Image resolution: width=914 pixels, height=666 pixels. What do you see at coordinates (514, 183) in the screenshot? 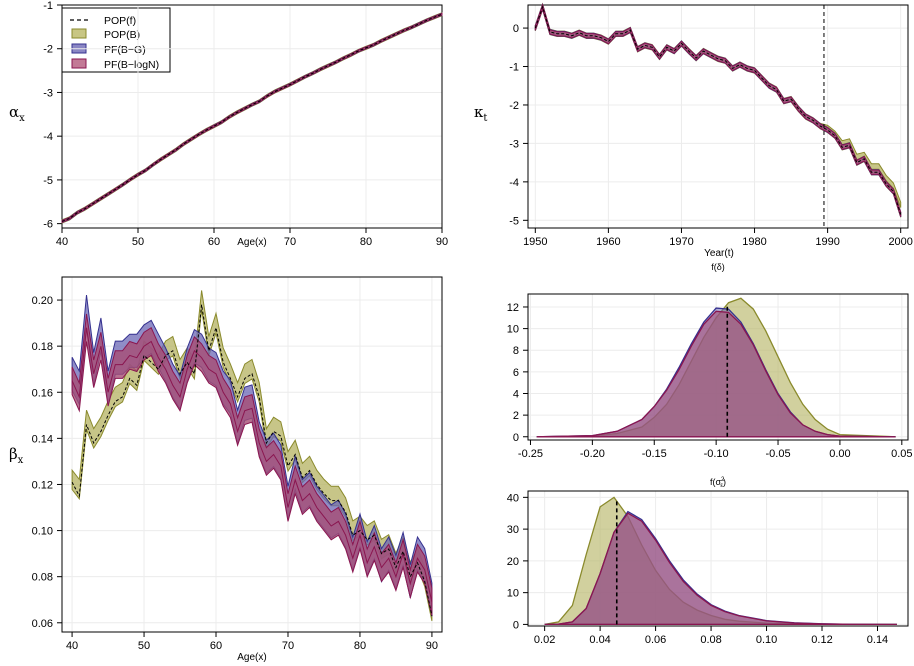
I see `kappa-ytick-label: -4` at bounding box center [514, 183].